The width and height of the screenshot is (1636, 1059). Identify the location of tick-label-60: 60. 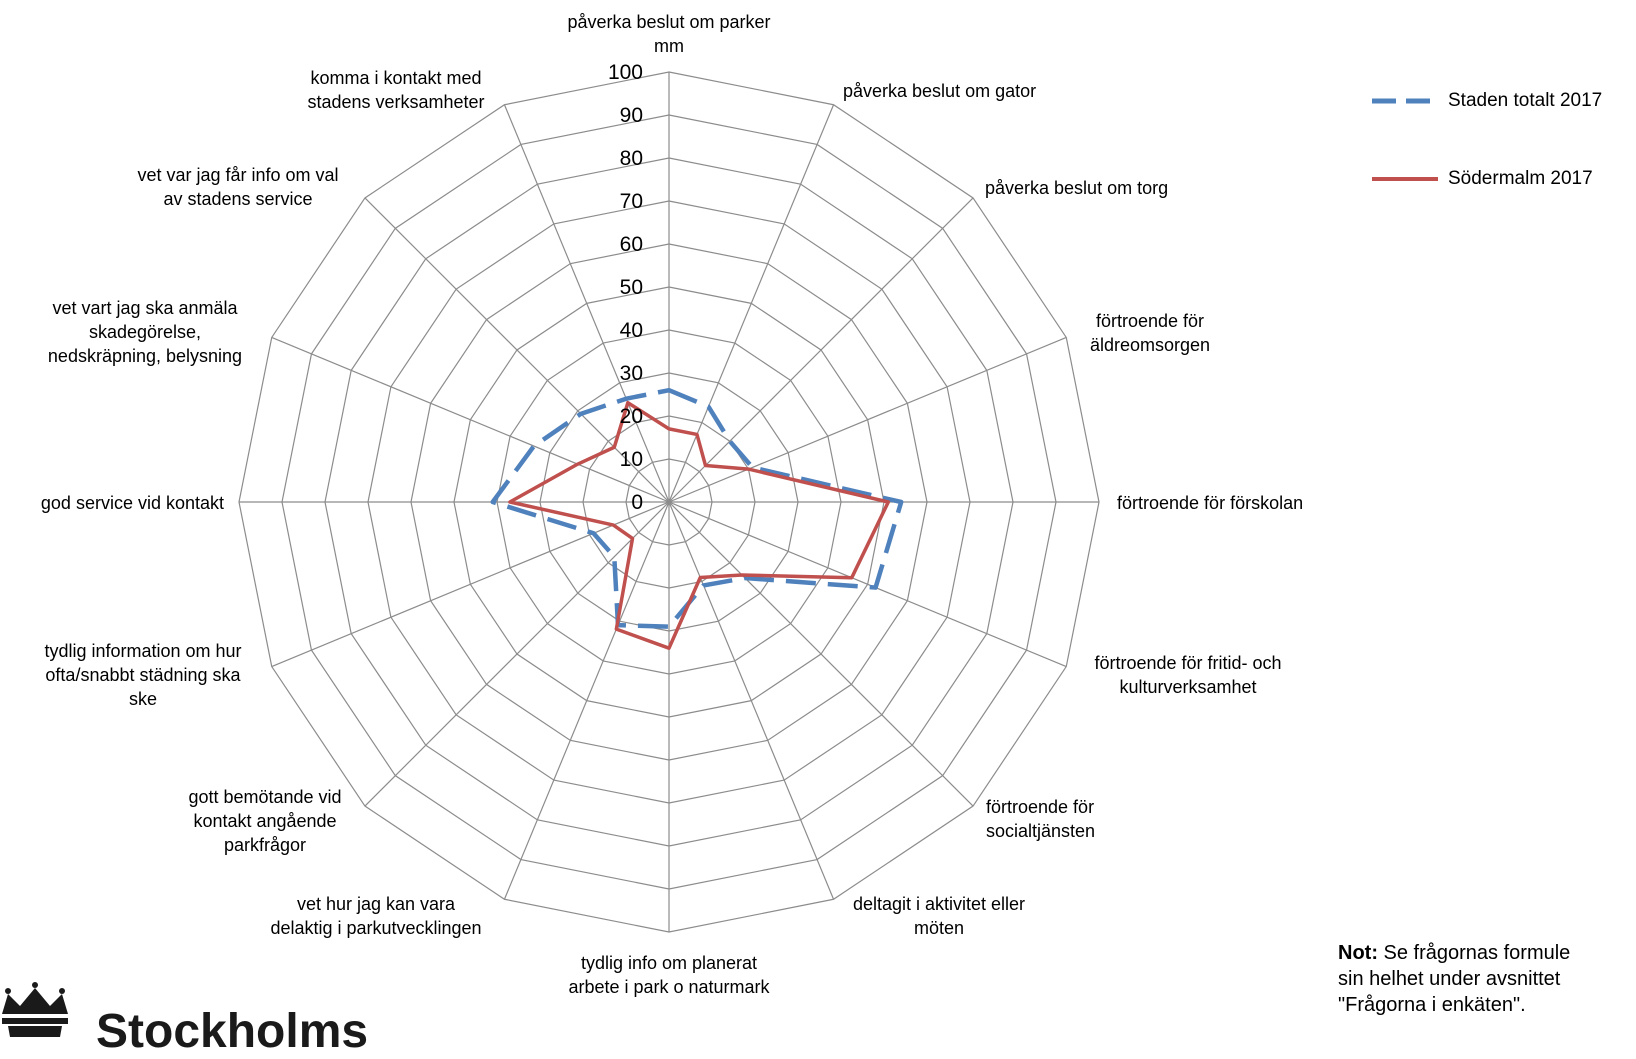
(631, 244).